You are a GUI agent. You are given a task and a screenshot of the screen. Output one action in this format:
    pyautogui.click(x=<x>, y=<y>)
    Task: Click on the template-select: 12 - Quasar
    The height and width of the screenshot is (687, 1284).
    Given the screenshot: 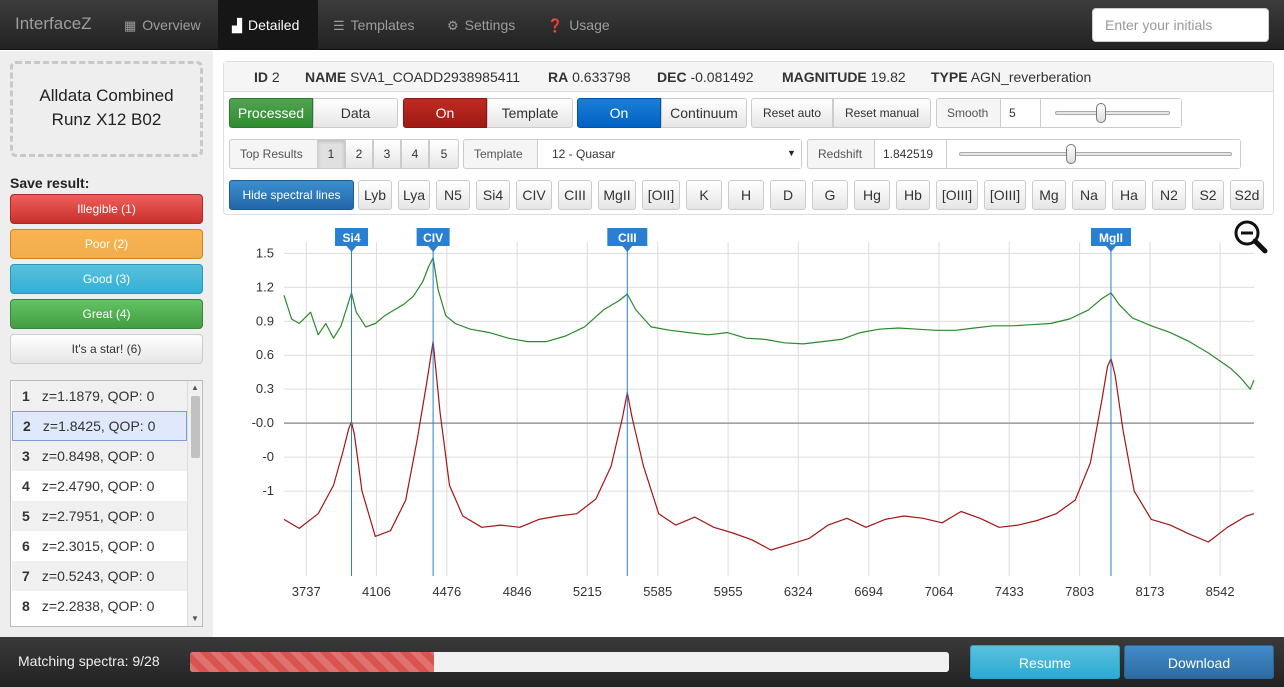 What is the action you would take?
    pyautogui.click(x=669, y=154)
    